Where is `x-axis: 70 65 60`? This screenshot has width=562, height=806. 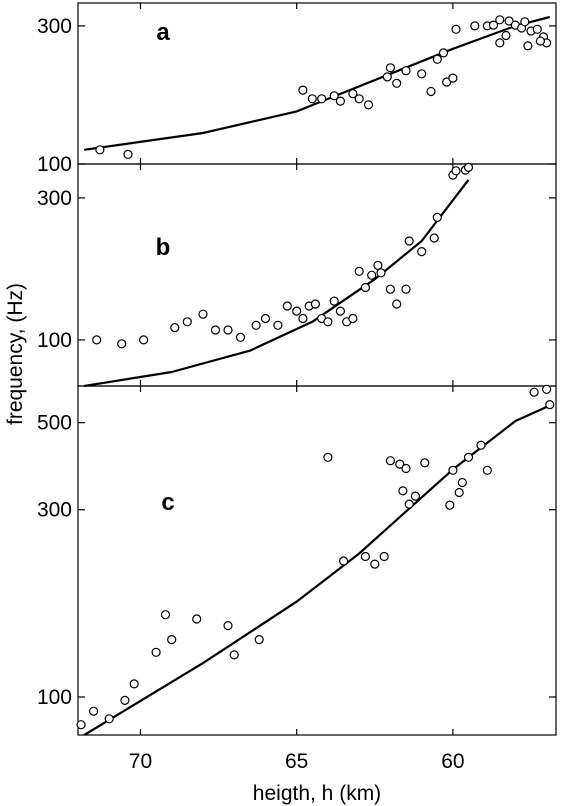
x-axis: 70 65 60 is located at coordinates (297, 761).